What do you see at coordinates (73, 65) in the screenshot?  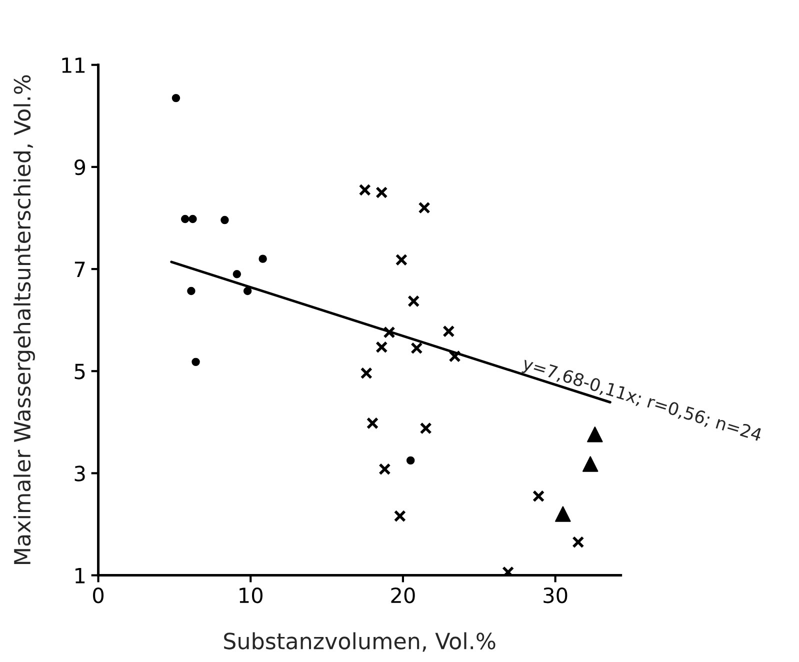 I see `y-tick-label: 11` at bounding box center [73, 65].